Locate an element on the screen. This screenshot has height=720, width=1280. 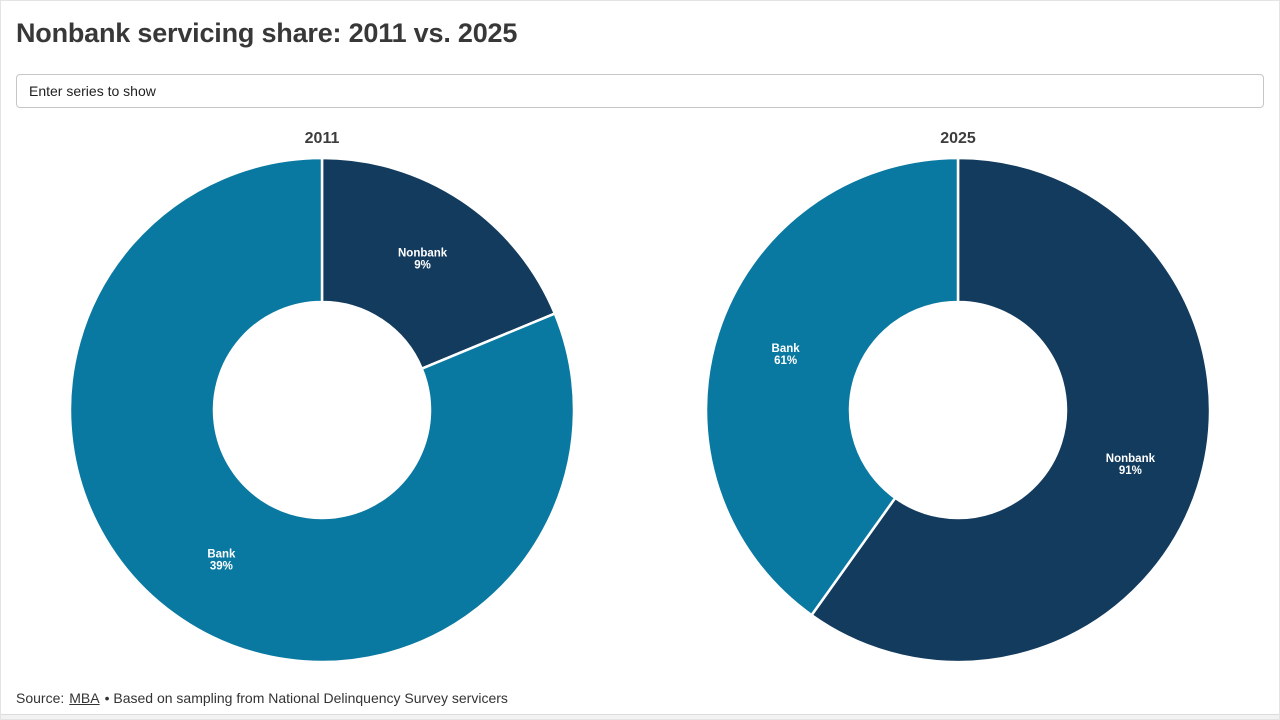
chart-title-2011: 2011 is located at coordinates (322, 138).